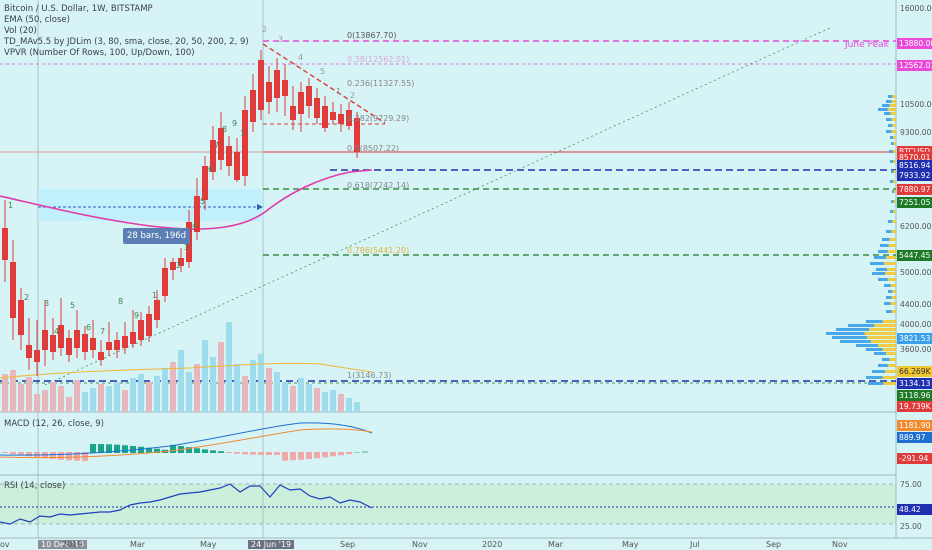 This screenshot has width=932, height=550. What do you see at coordinates (300, 57) in the screenshot?
I see `td-count: 4` at bounding box center [300, 57].